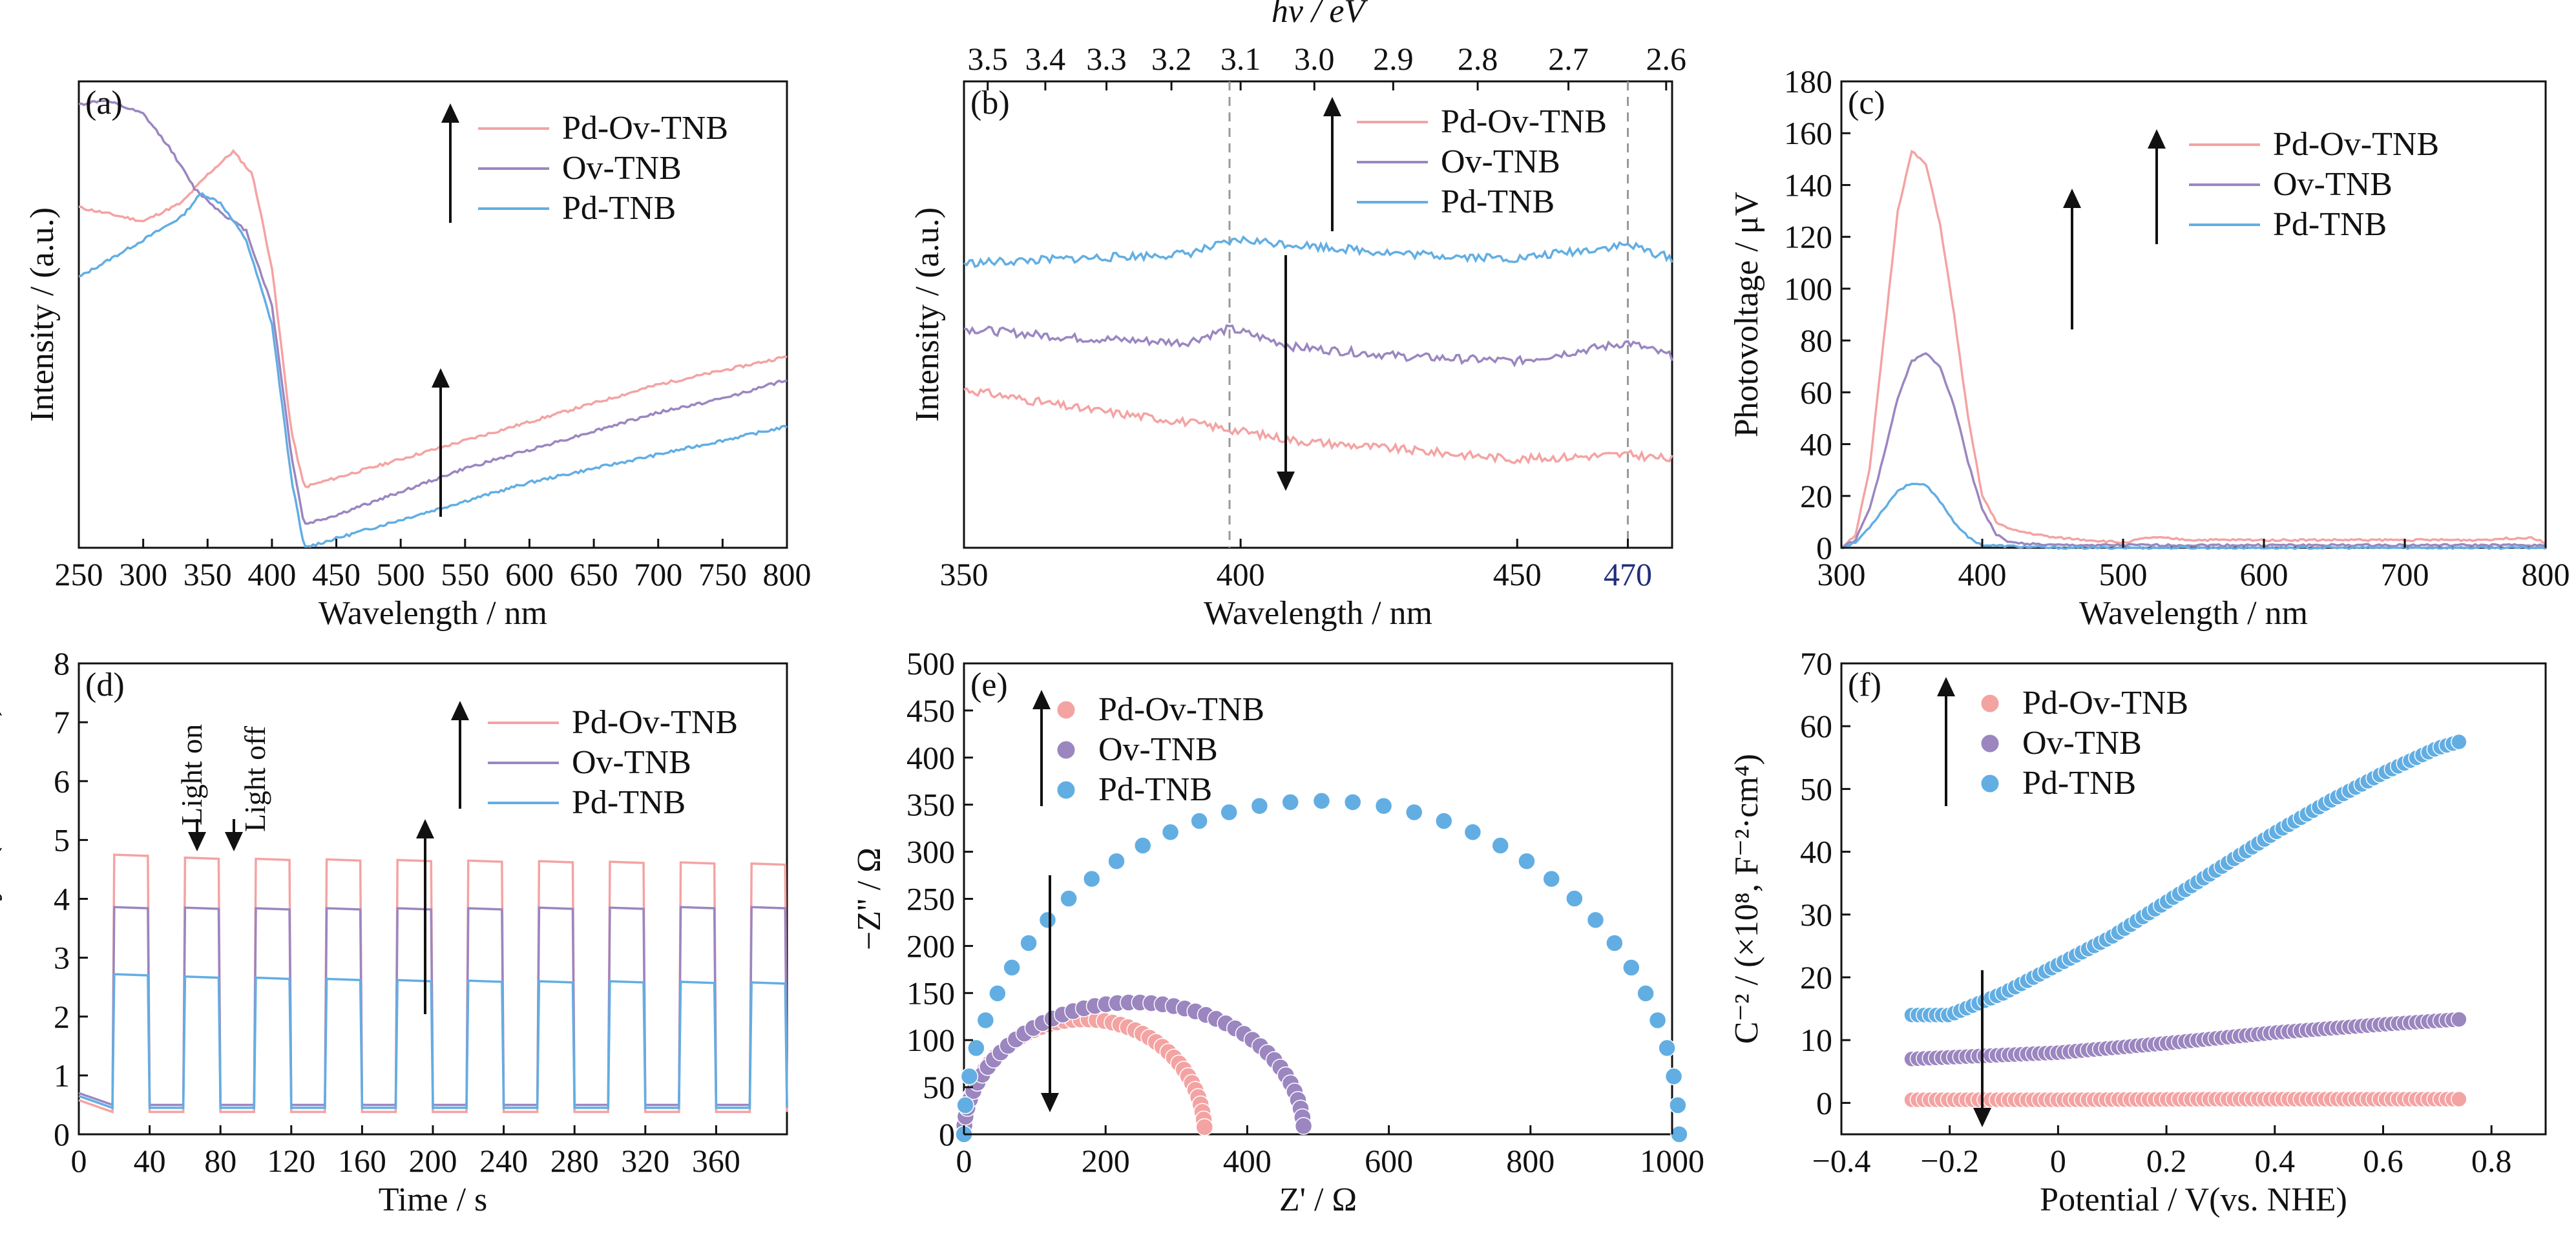 The image size is (2576, 1237). I want to click on y-tick-label: 1, so click(62, 1075).